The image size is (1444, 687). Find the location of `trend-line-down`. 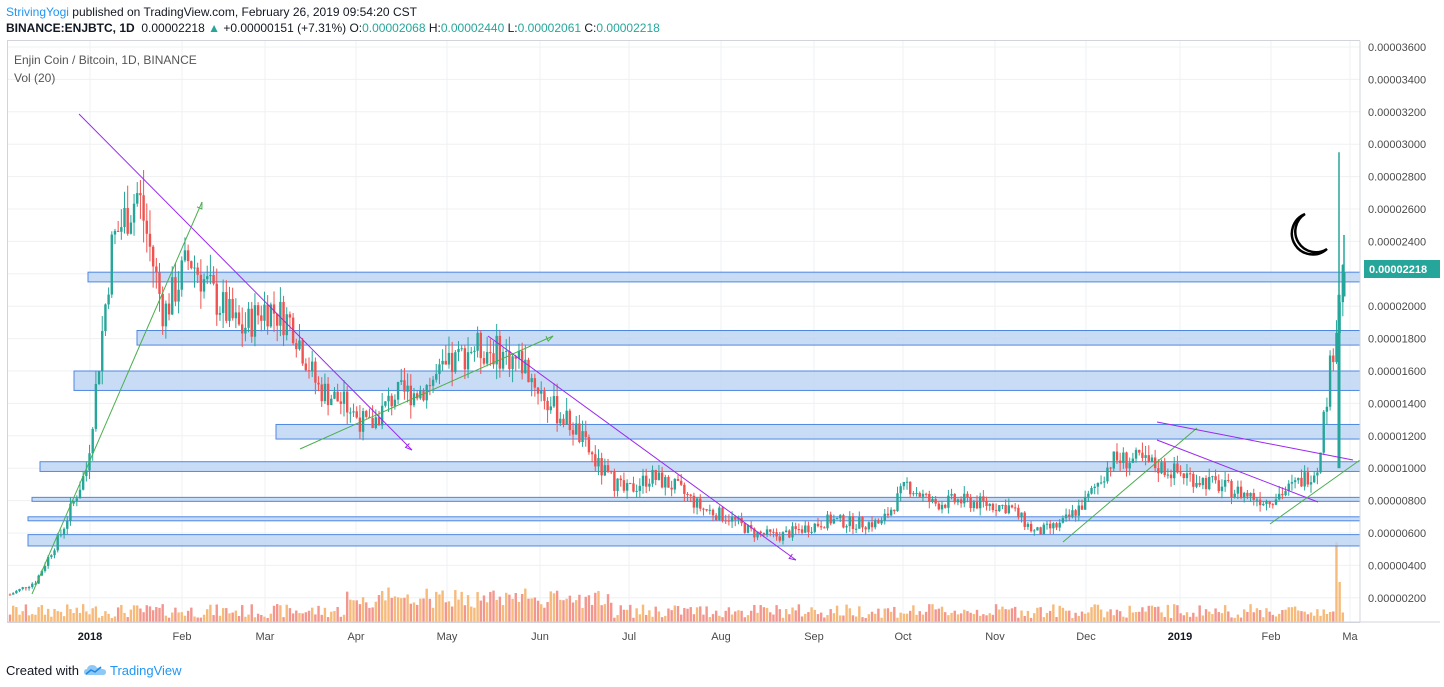

trend-line-down is located at coordinates (642, 448).